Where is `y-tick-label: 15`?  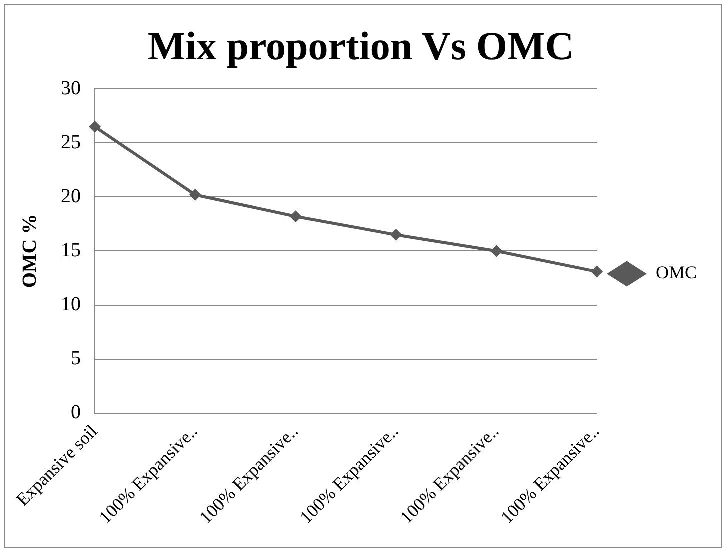 y-tick-label: 15 is located at coordinates (71, 250).